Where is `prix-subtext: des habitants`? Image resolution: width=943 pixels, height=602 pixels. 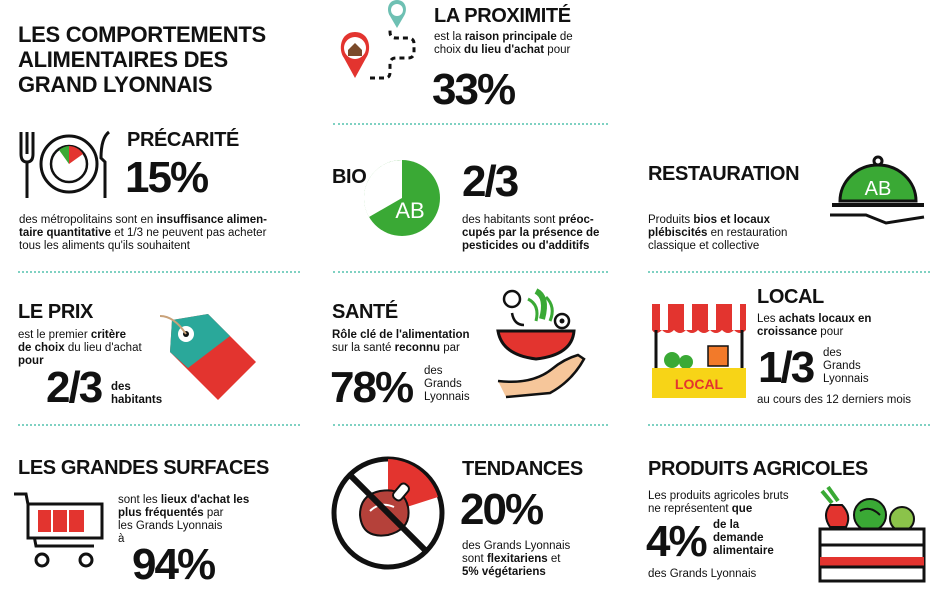 prix-subtext: des habitants is located at coordinates (137, 393).